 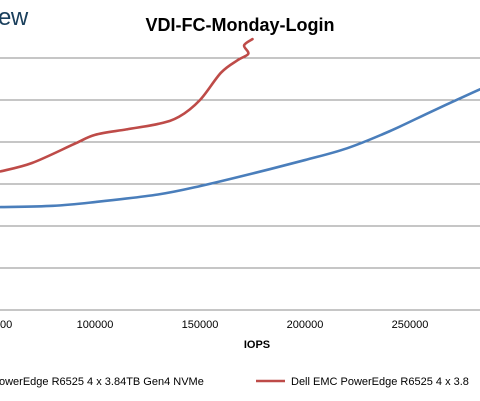 What do you see at coordinates (14, 17) in the screenshot?
I see `logo: ew` at bounding box center [14, 17].